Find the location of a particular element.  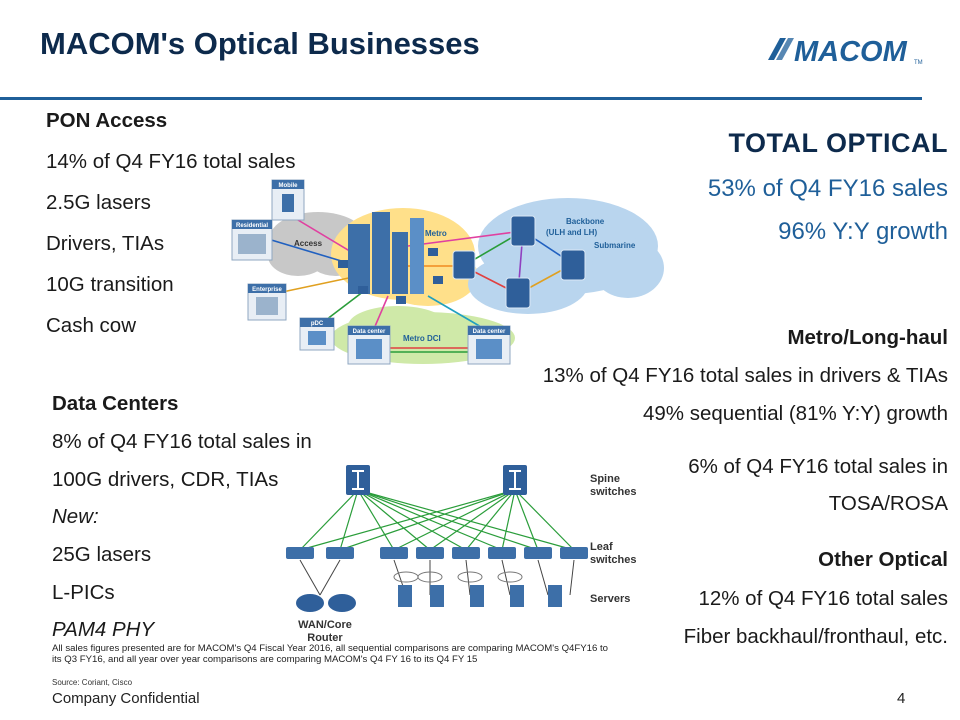

pon-line: 10G transition is located at coordinates (110, 284).